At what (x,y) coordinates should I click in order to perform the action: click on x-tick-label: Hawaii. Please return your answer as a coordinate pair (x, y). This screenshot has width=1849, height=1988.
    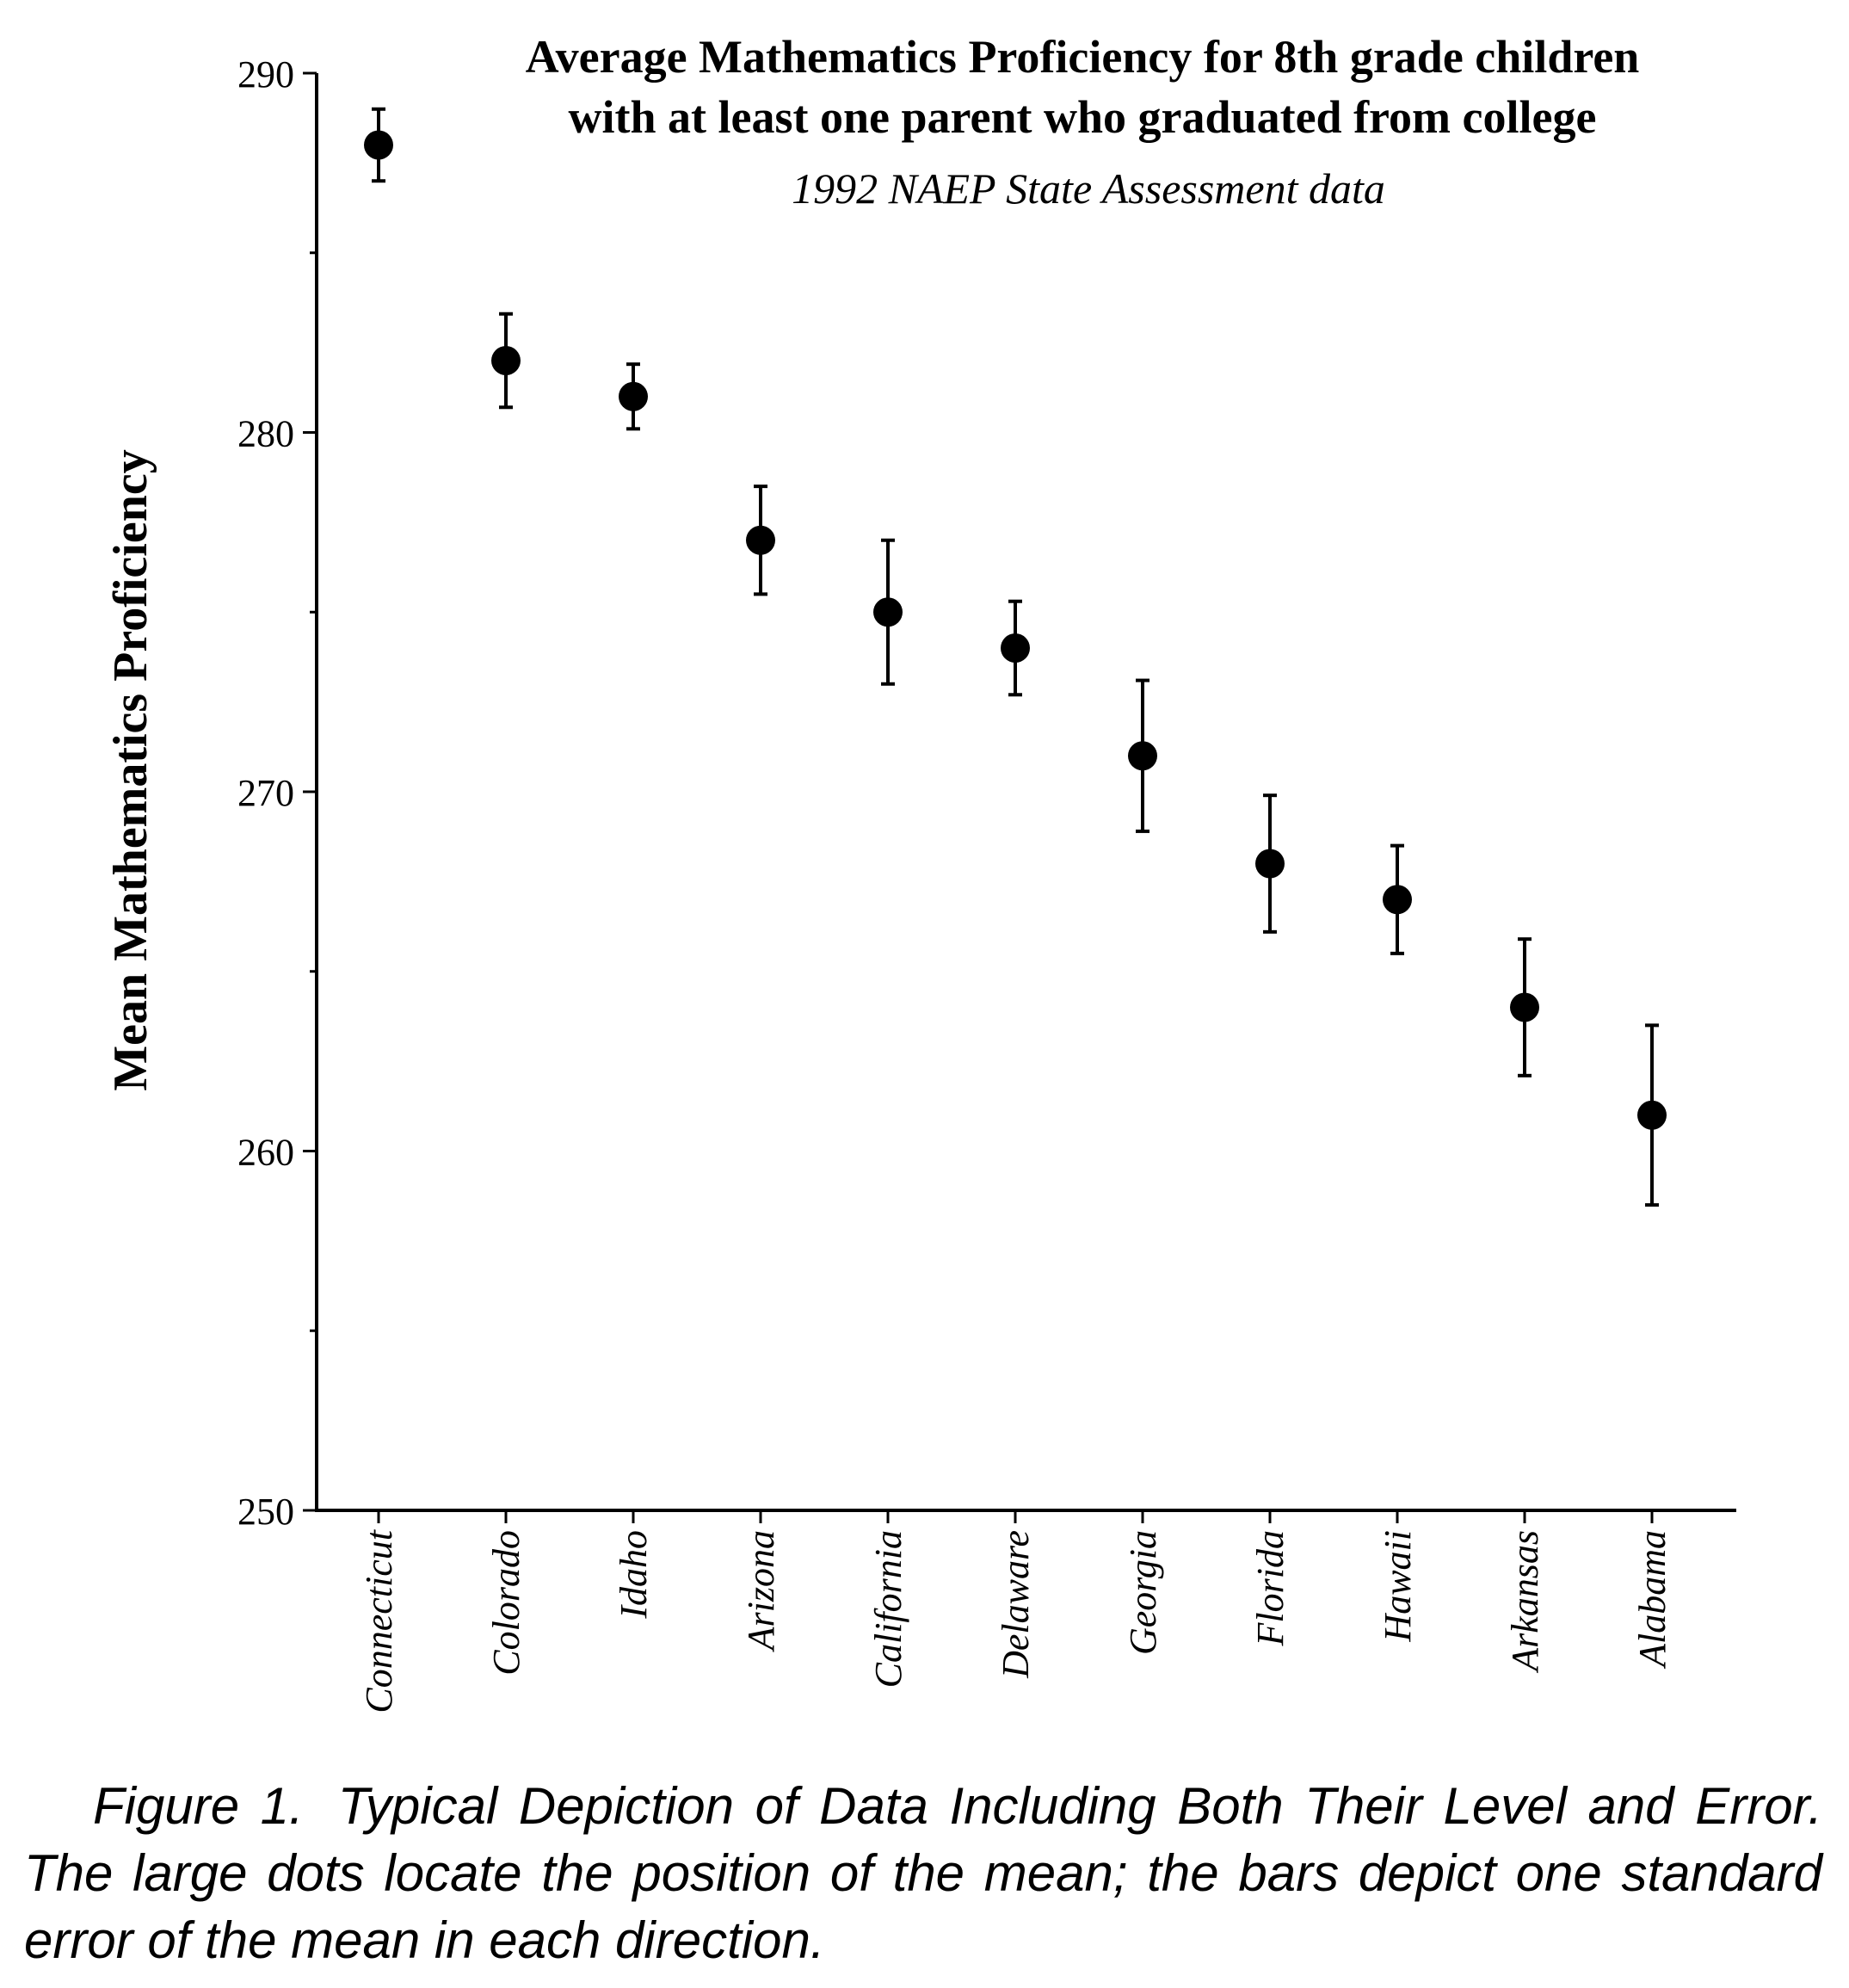
    Looking at the image, I should click on (1398, 1586).